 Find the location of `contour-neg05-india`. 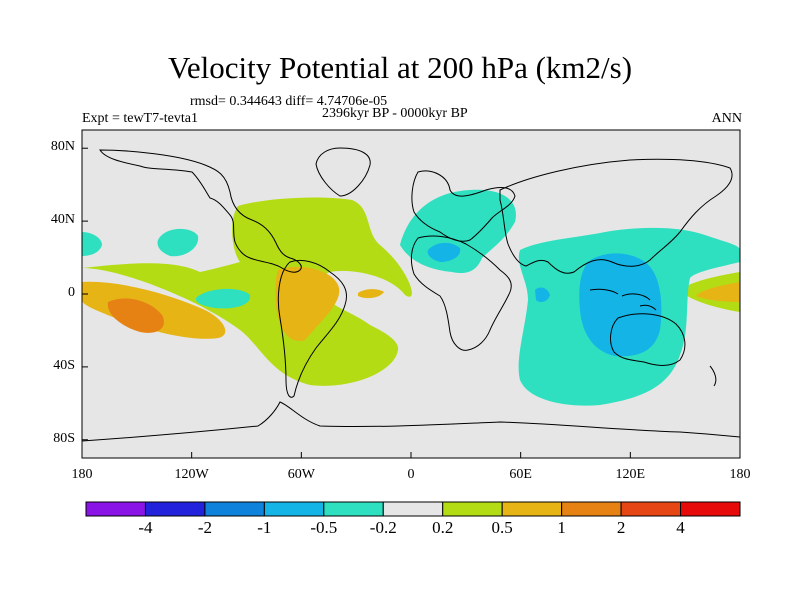

contour-neg05-india is located at coordinates (542, 295).